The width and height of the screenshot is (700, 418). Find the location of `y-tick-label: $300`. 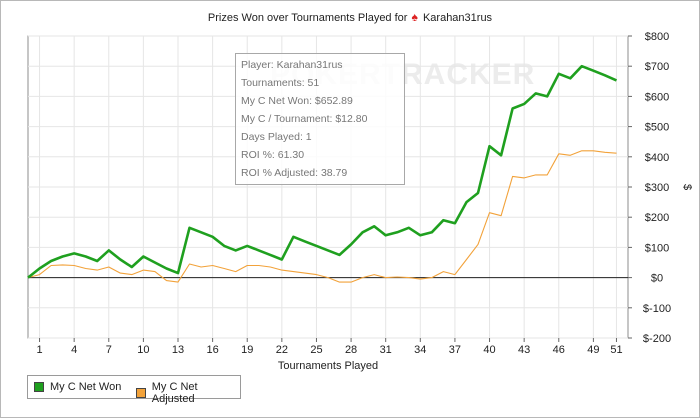

y-tick-label: $300 is located at coordinates (657, 188).